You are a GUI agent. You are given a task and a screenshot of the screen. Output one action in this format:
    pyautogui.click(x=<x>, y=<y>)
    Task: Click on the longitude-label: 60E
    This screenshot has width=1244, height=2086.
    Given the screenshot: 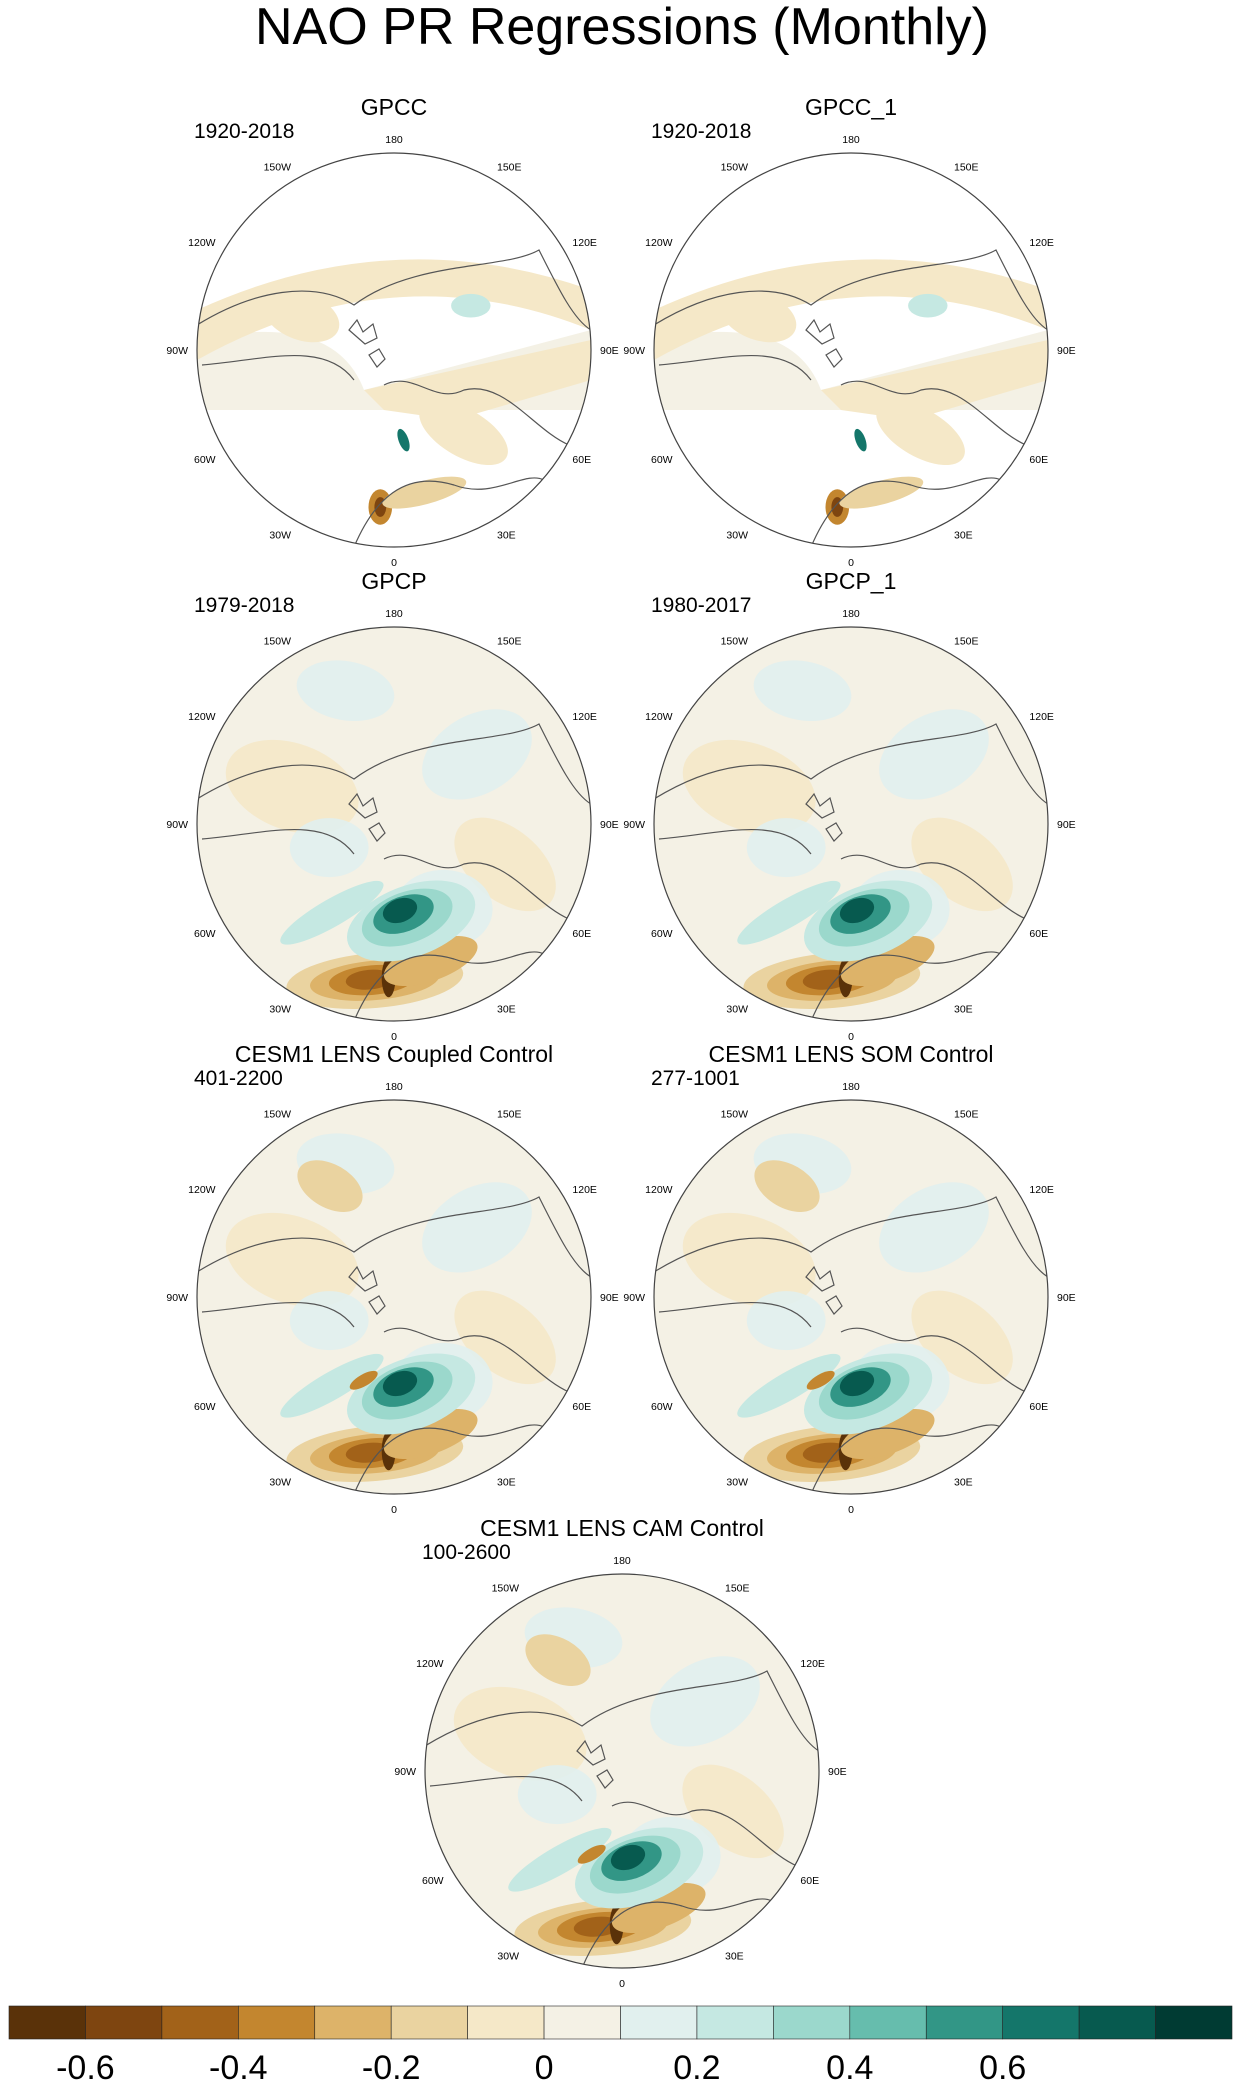 What is the action you would take?
    pyautogui.click(x=1038, y=460)
    